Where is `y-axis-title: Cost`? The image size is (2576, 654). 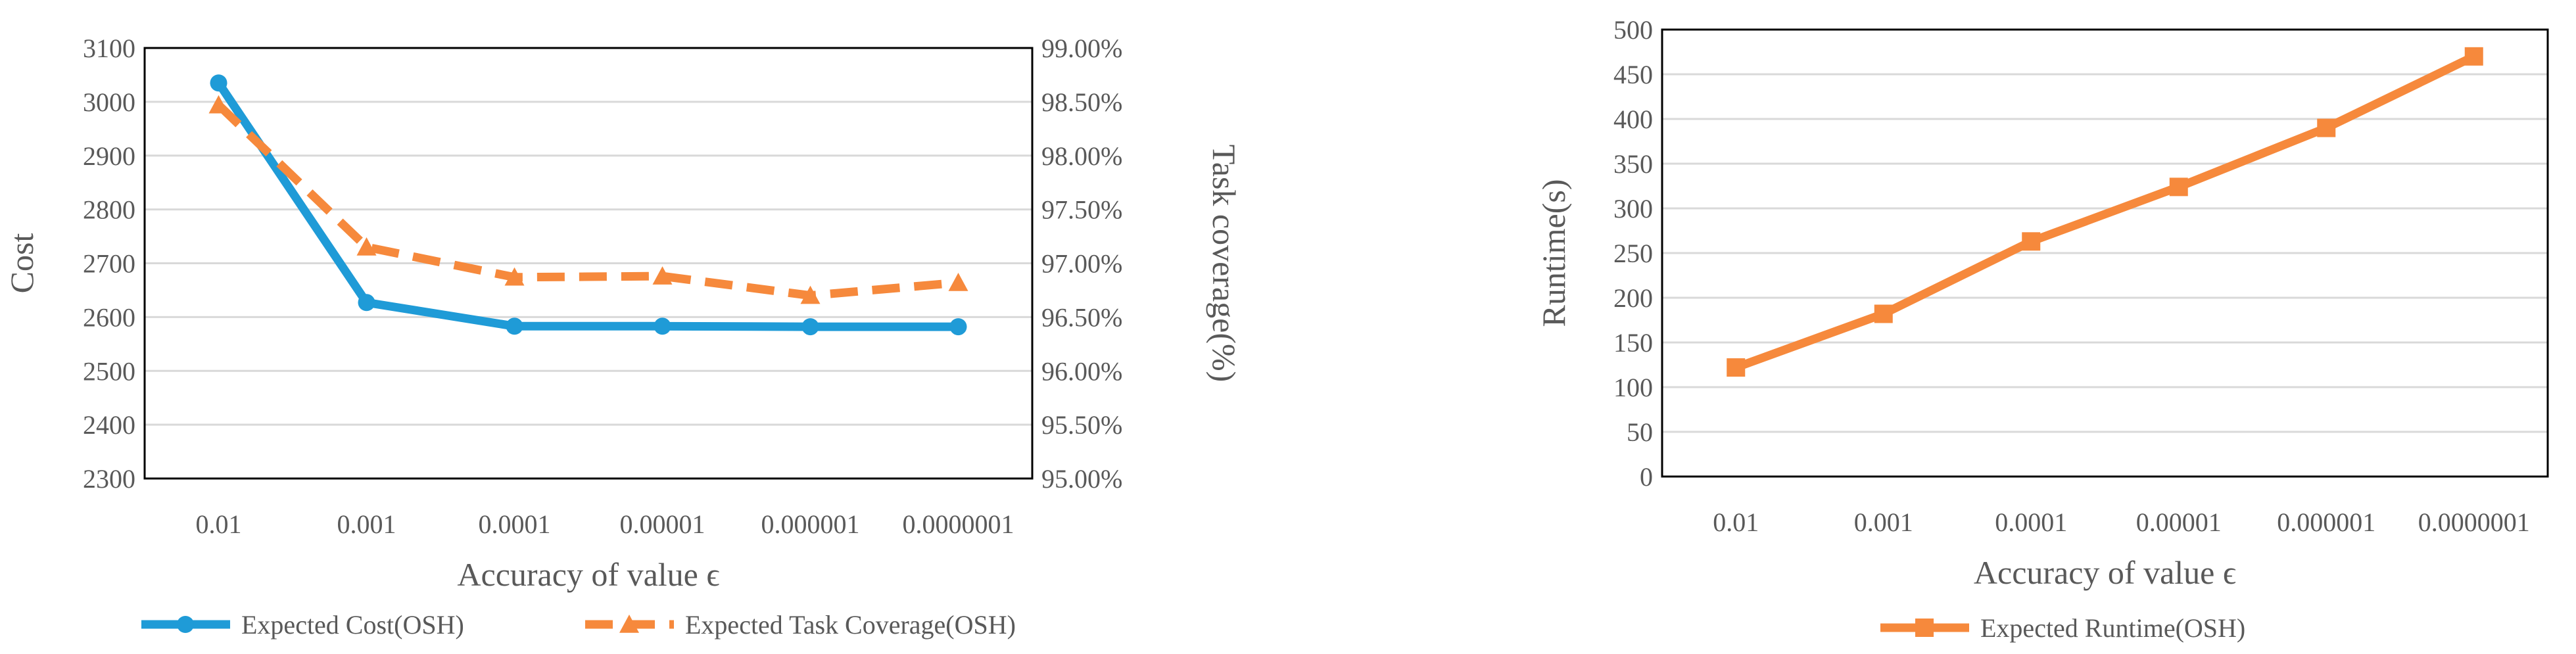 y-axis-title: Cost is located at coordinates (22, 263).